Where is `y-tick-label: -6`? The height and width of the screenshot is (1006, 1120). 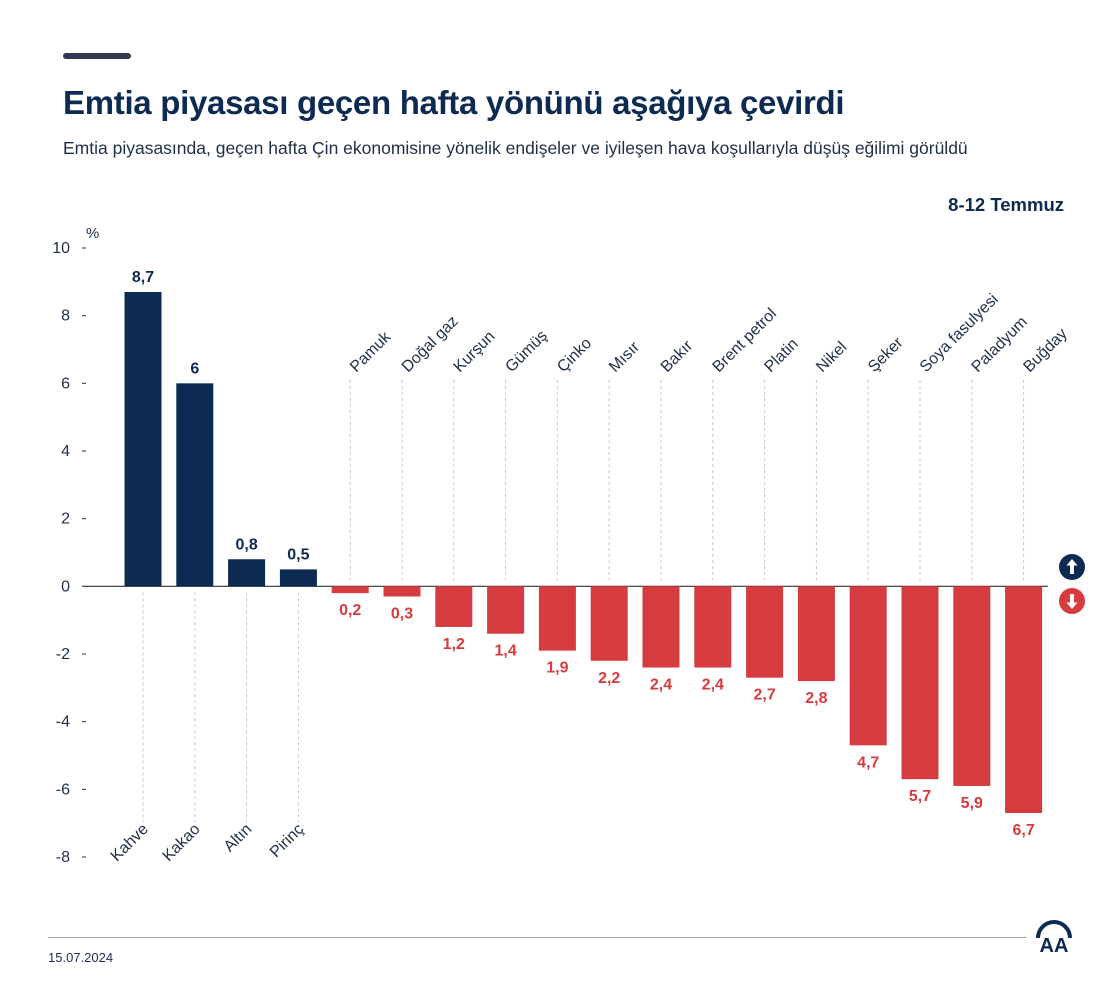
y-tick-label: -6 is located at coordinates (63, 789).